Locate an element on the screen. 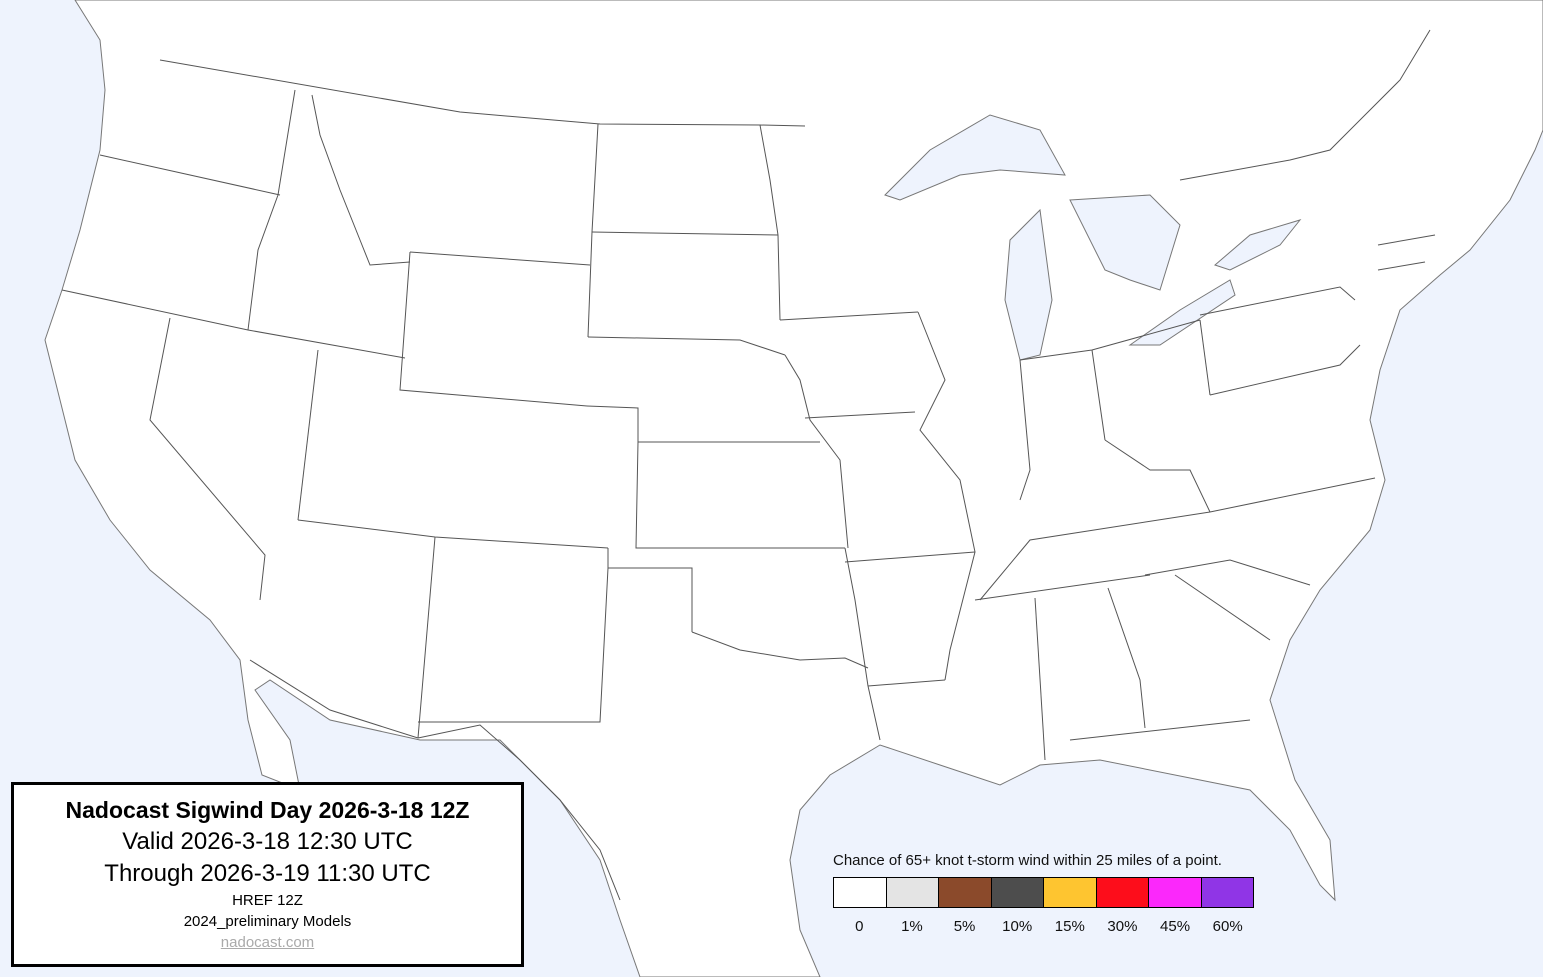 The width and height of the screenshot is (1543, 977). great-lakes is located at coordinates (1093, 237).